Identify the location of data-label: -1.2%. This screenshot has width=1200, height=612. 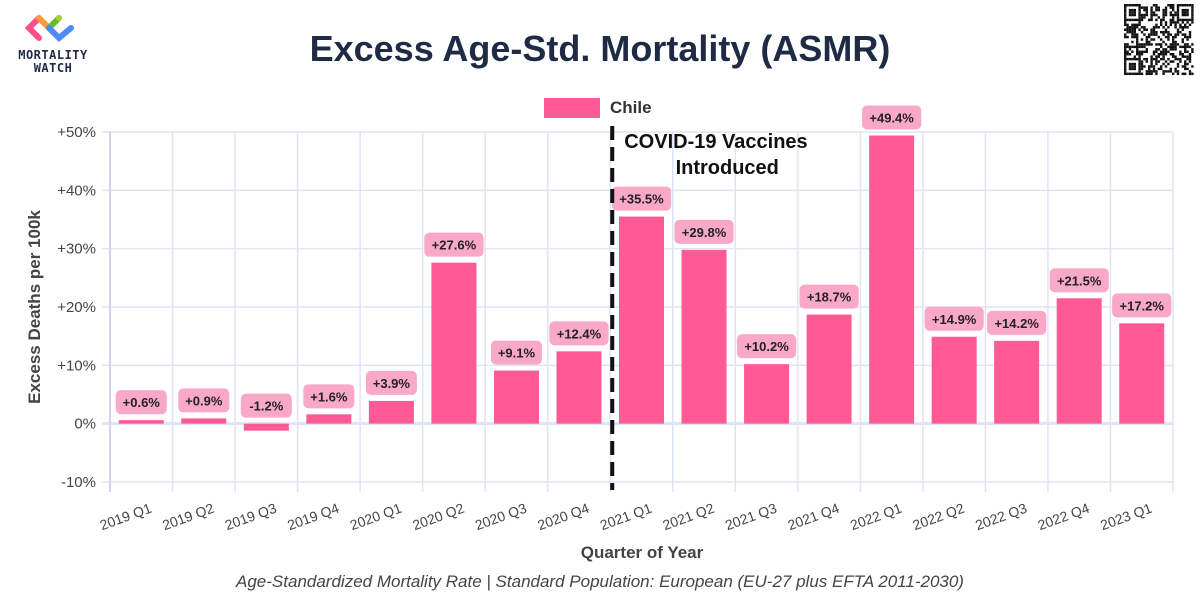
(266, 406).